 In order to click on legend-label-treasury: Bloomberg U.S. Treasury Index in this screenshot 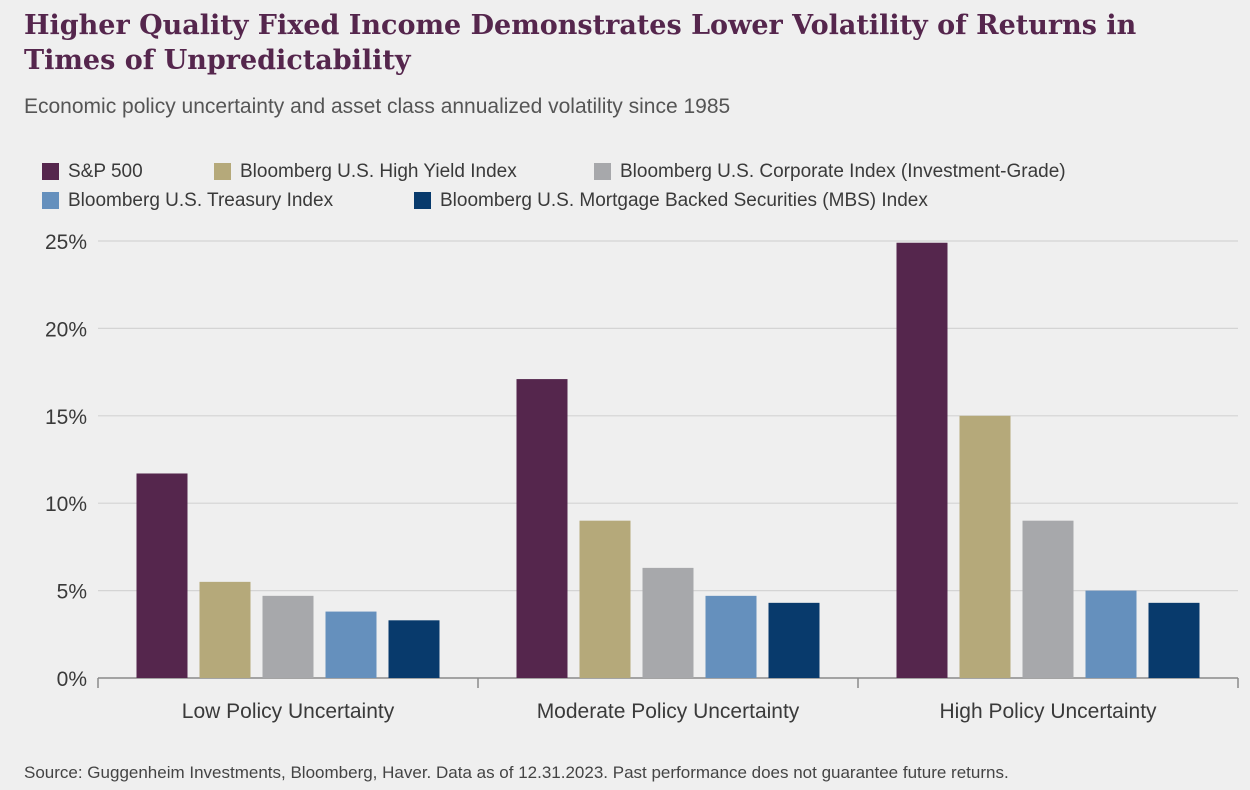, I will do `click(201, 200)`.